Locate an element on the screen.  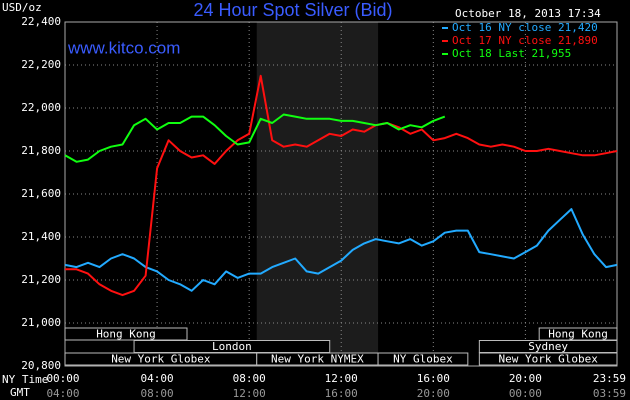
x-tick-label: 12:00 is located at coordinates (341, 378).